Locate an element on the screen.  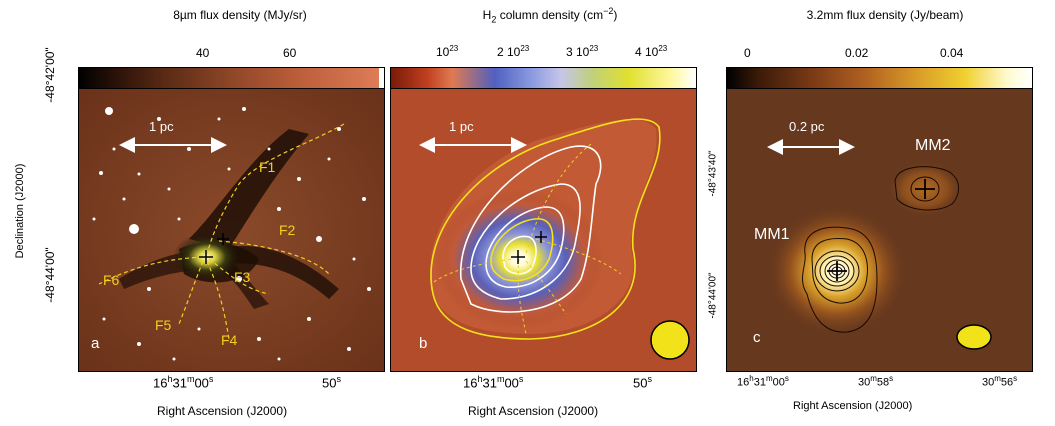
filament-lines is located at coordinates (221, 231).